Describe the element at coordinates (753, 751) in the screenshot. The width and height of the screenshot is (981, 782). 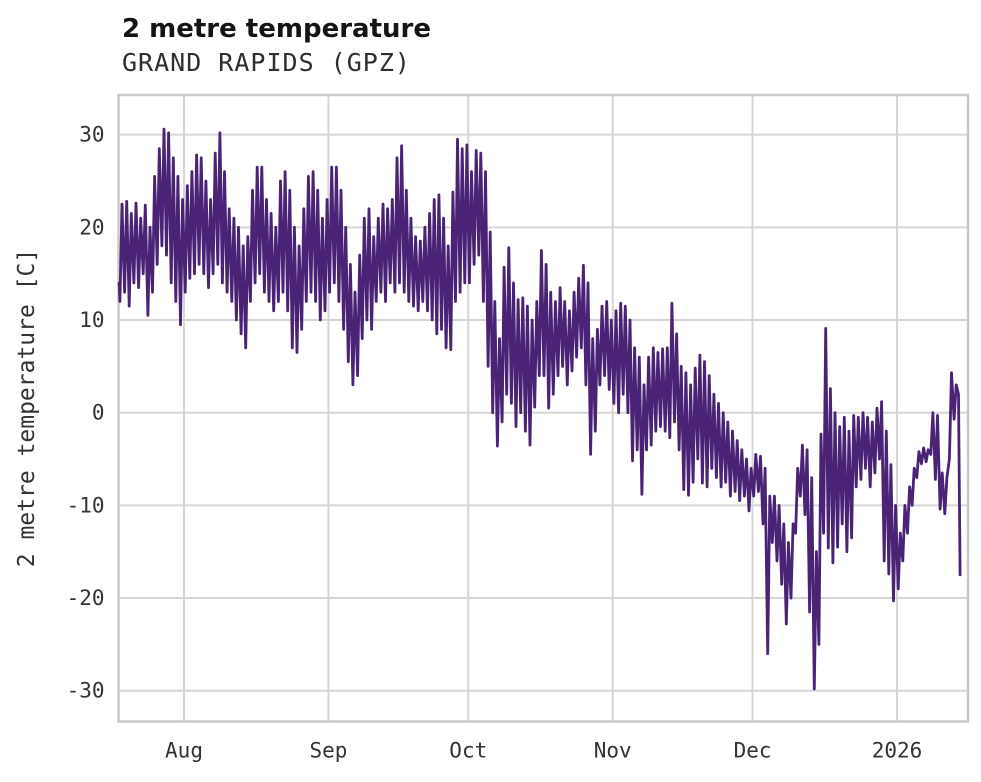
I see `x-tick-label: Dec` at that location.